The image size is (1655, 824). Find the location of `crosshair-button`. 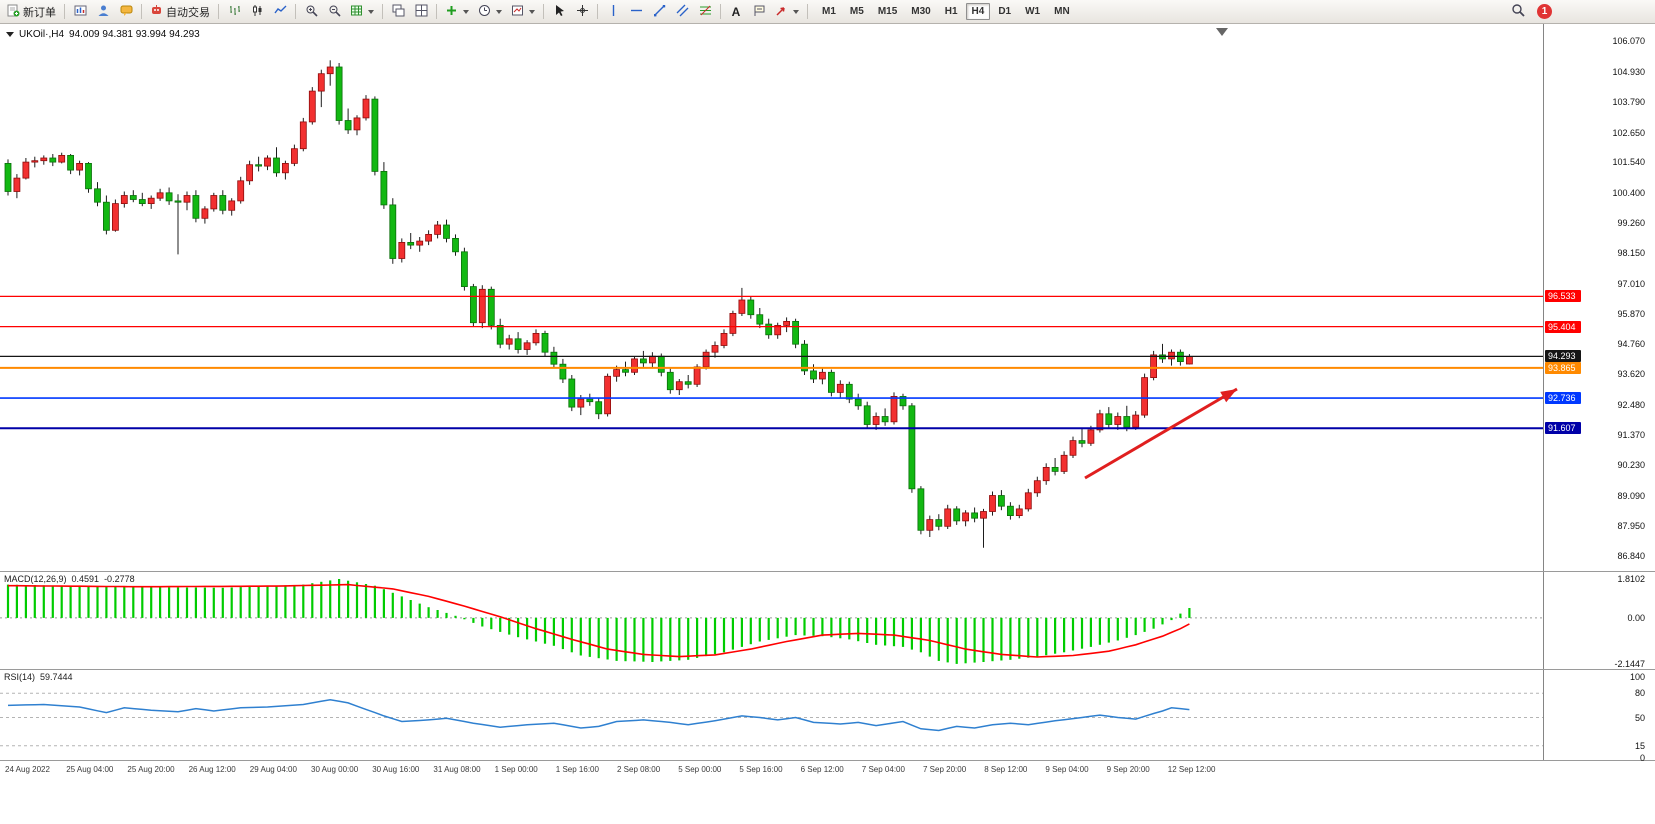

crosshair-button is located at coordinates (582, 12).